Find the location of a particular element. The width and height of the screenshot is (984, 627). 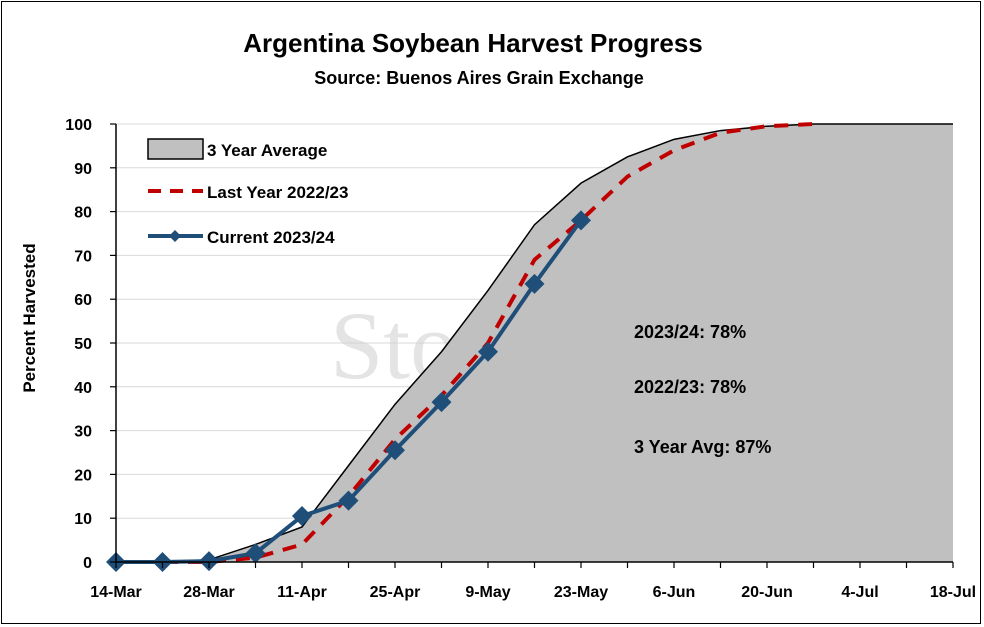

y-tick-label: 10 is located at coordinates (83, 519).